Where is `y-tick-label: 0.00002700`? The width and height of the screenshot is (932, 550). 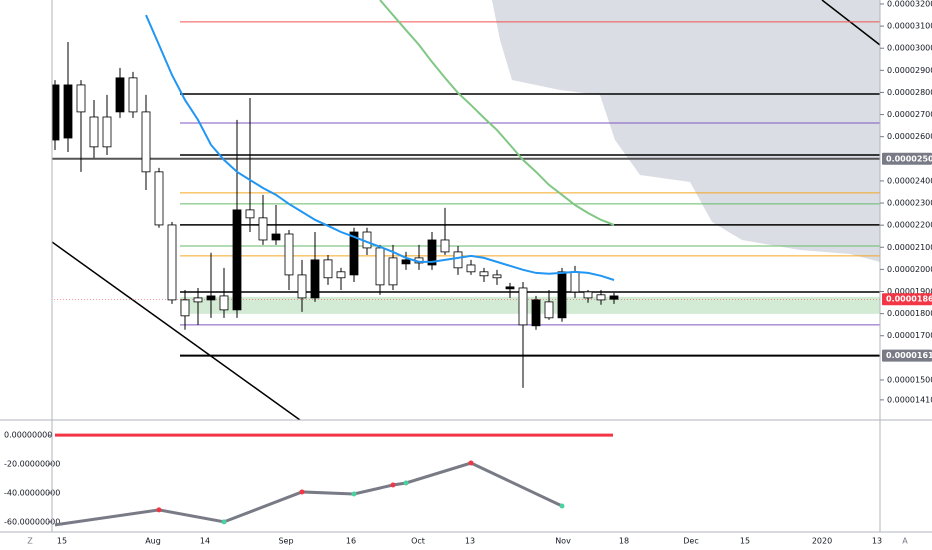
y-tick-label: 0.00002700 is located at coordinates (909, 114).